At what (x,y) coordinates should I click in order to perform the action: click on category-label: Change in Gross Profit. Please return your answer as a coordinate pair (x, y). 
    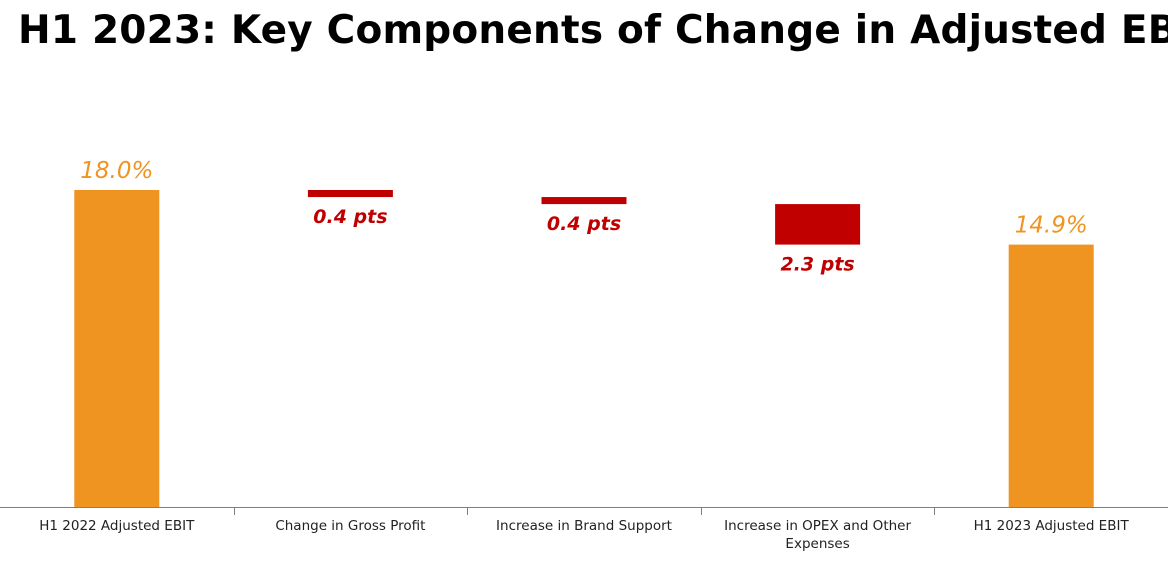
    Looking at the image, I should click on (350, 526).